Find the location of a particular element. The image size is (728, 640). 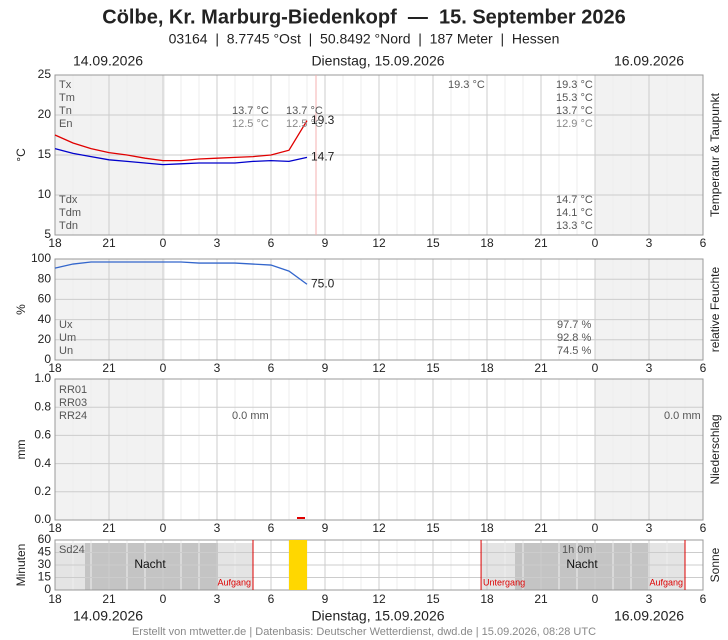

stat-text: 12.9 °C is located at coordinates (574, 124).